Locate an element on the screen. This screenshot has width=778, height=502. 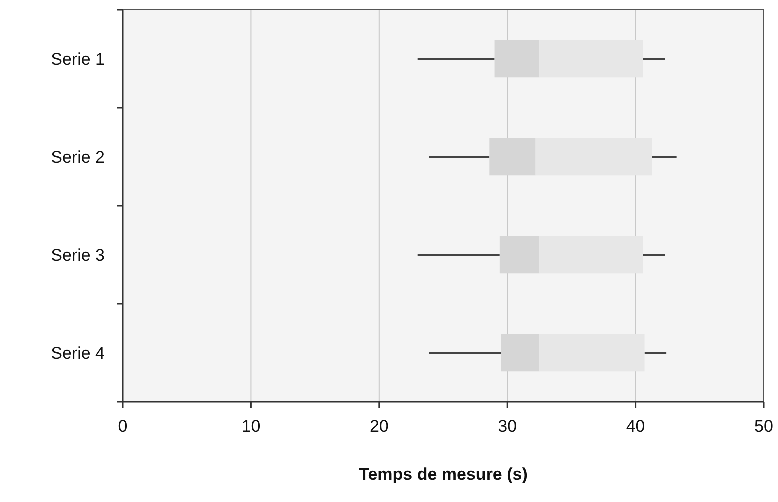
x-tick-label: 50 is located at coordinates (764, 426).